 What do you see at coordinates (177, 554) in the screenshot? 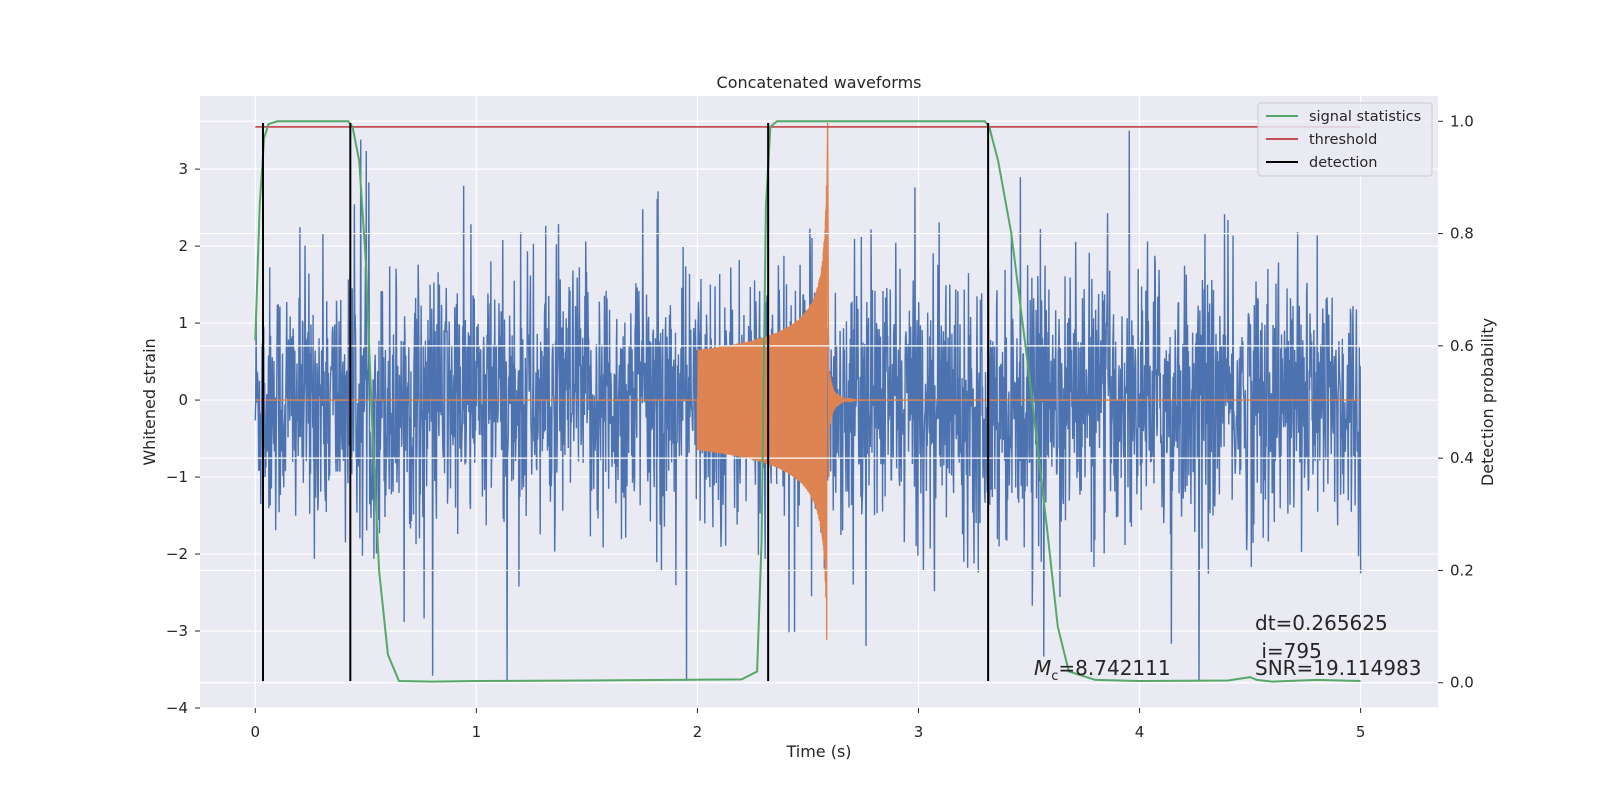
I see `y-tick-label-left: −2` at bounding box center [177, 554].